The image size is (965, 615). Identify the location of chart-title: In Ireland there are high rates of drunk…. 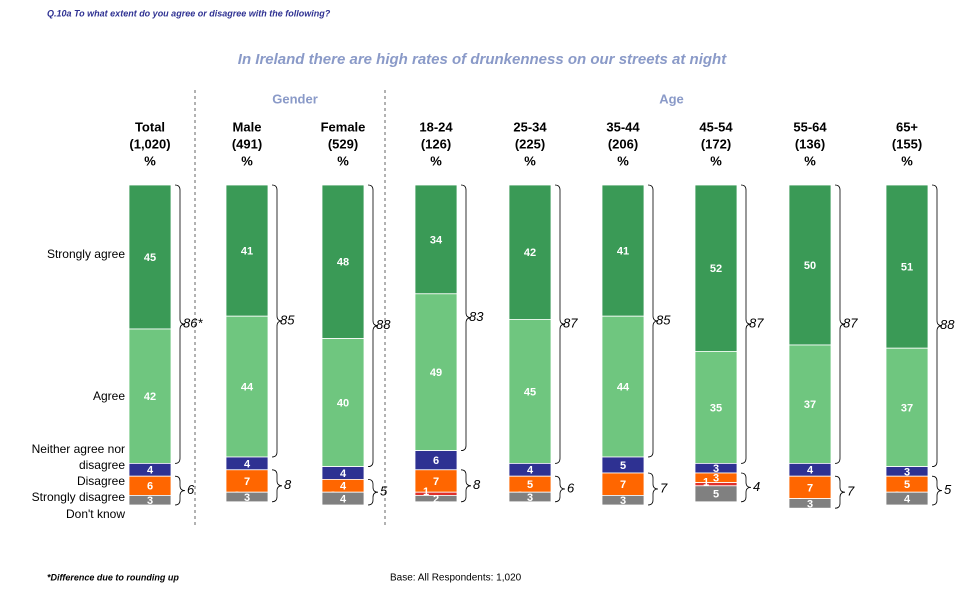
(482, 59).